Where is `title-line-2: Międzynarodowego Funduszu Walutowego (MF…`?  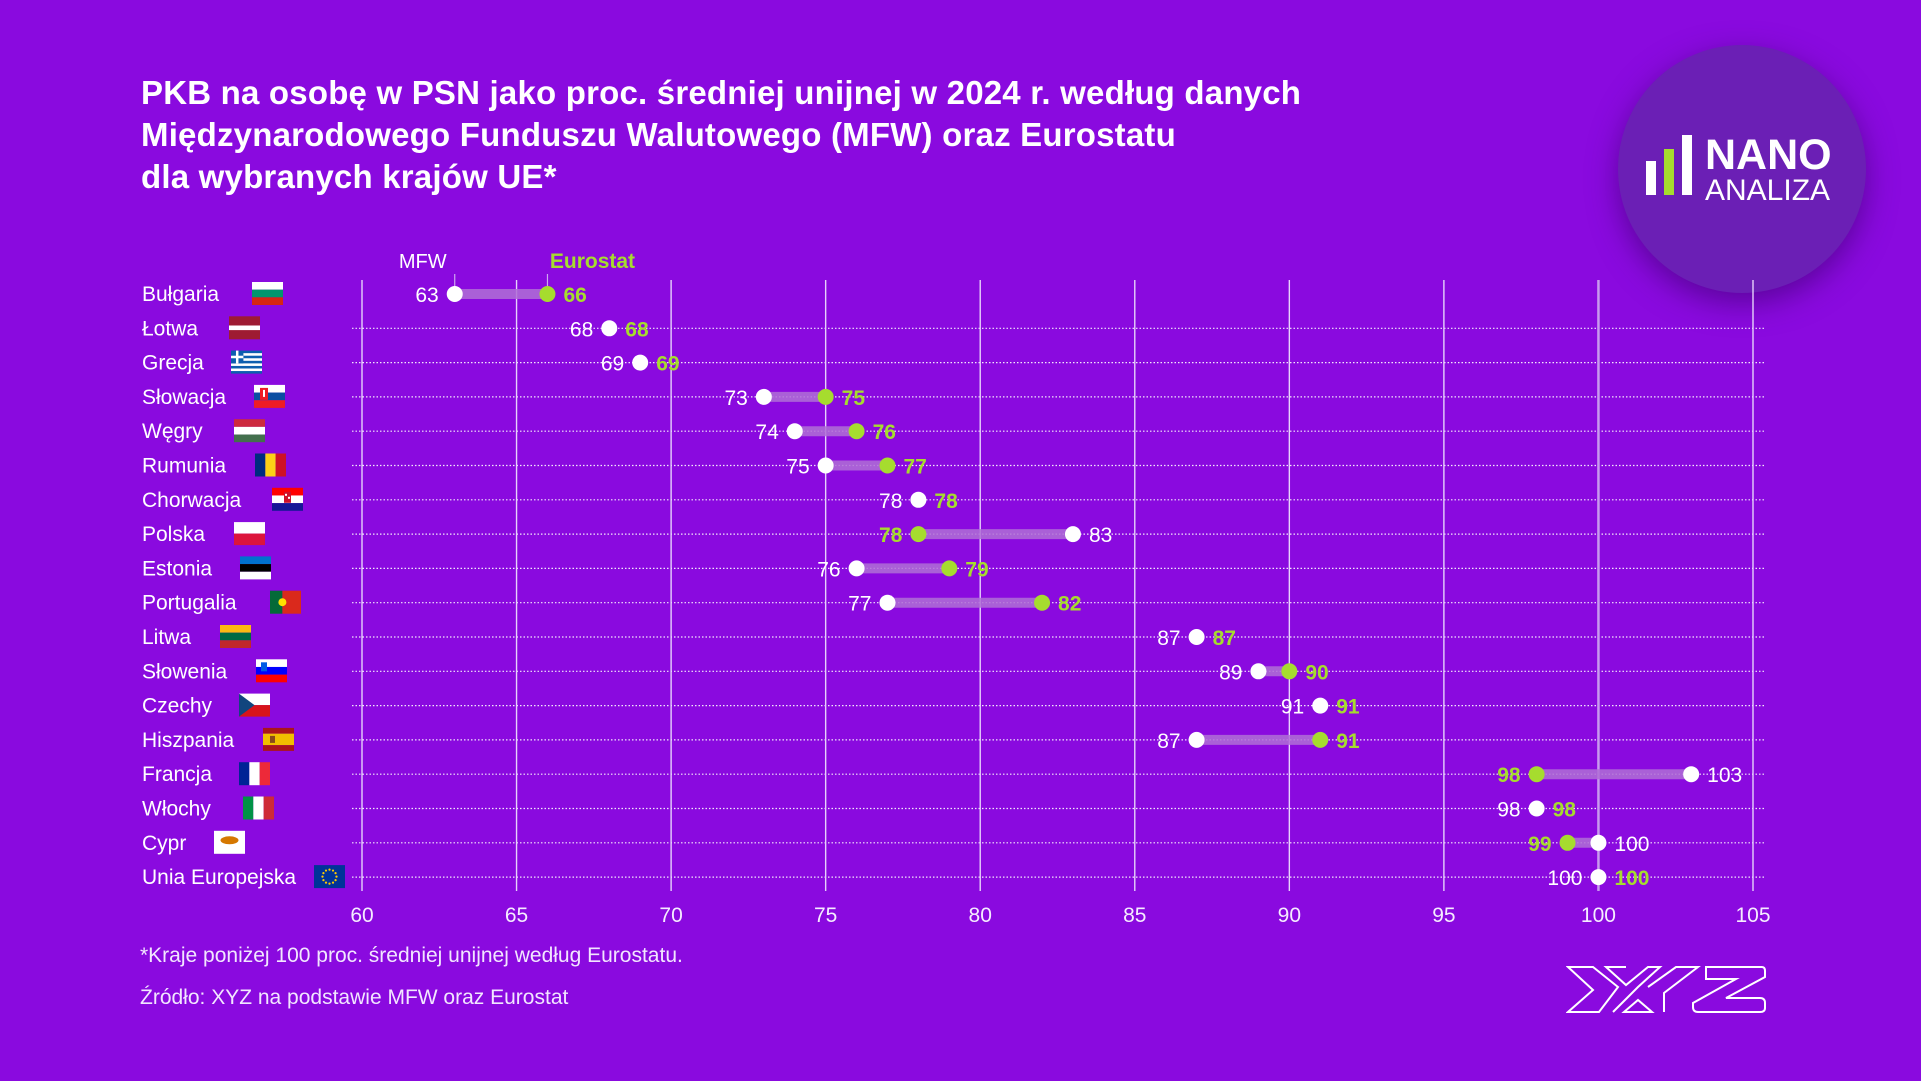 title-line-2: Międzynarodowego Funduszu Walutowego (MF… is located at coordinates (658, 134).